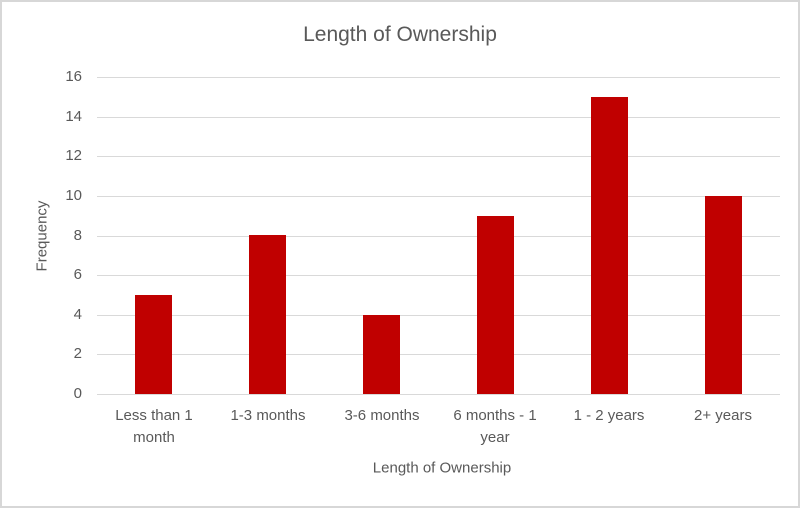  I want to click on y-tick-label: 16, so click(73, 76).